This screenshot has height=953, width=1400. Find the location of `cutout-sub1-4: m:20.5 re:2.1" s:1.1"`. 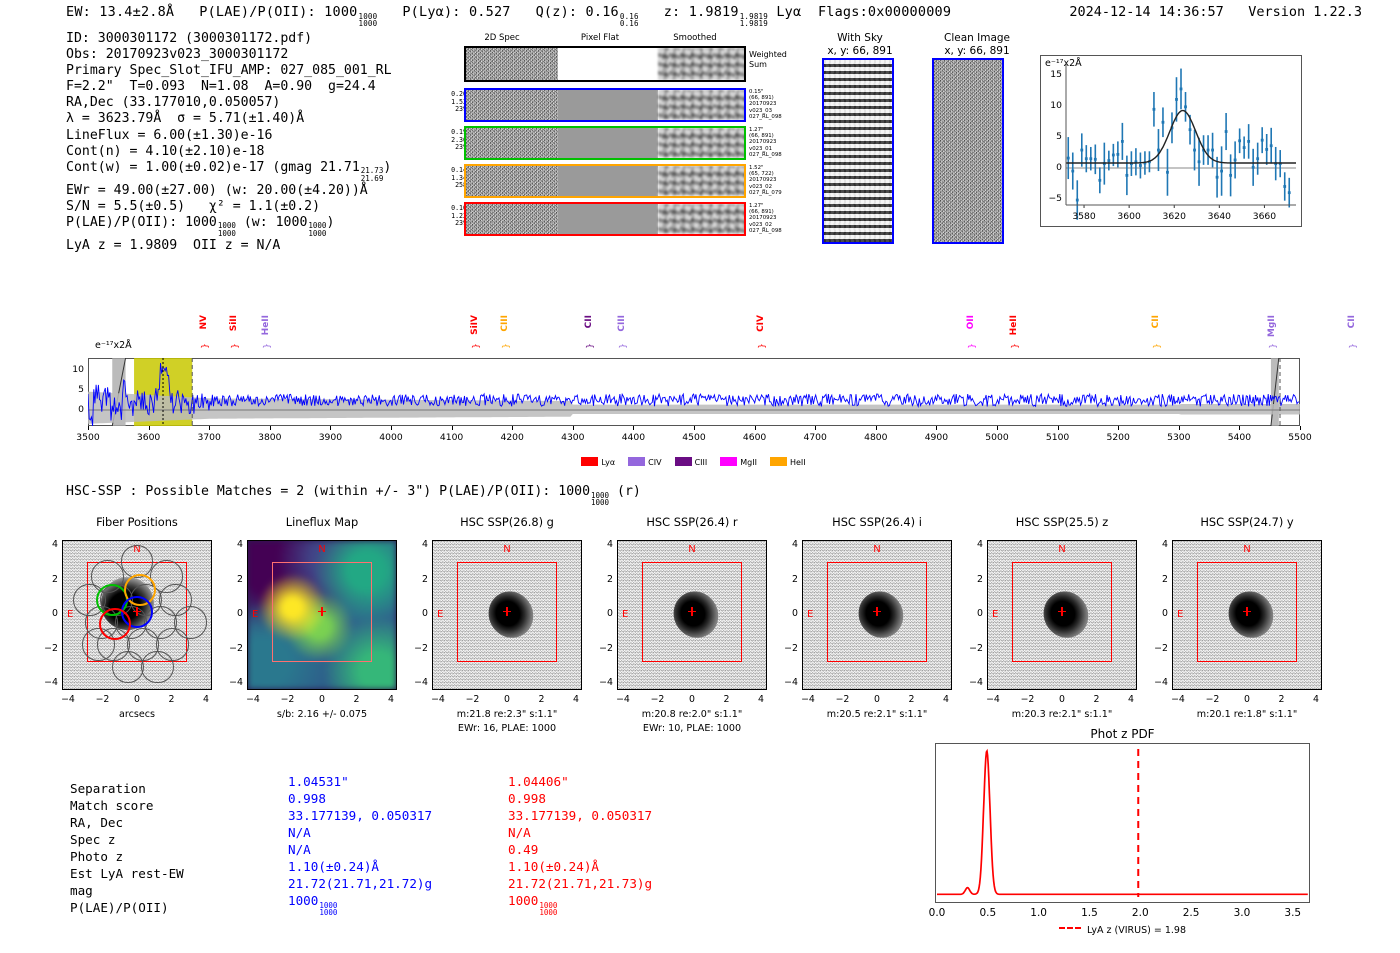

cutout-sub1-4: m:20.5 re:2.1" s:1.1" is located at coordinates (877, 714).